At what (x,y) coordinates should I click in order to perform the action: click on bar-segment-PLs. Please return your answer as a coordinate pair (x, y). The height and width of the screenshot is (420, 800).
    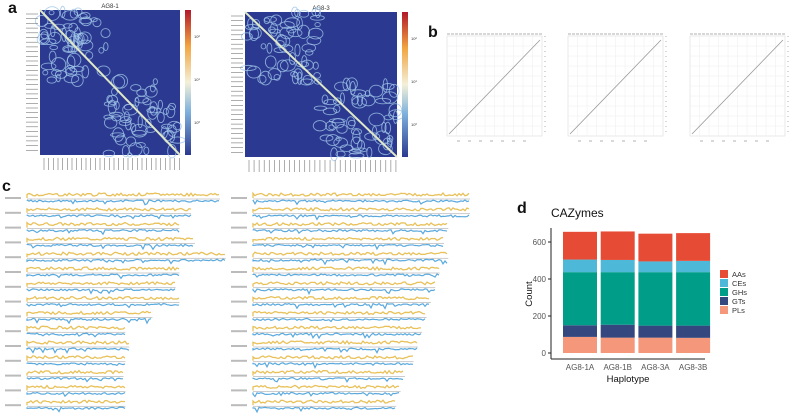
    Looking at the image, I should click on (580, 344).